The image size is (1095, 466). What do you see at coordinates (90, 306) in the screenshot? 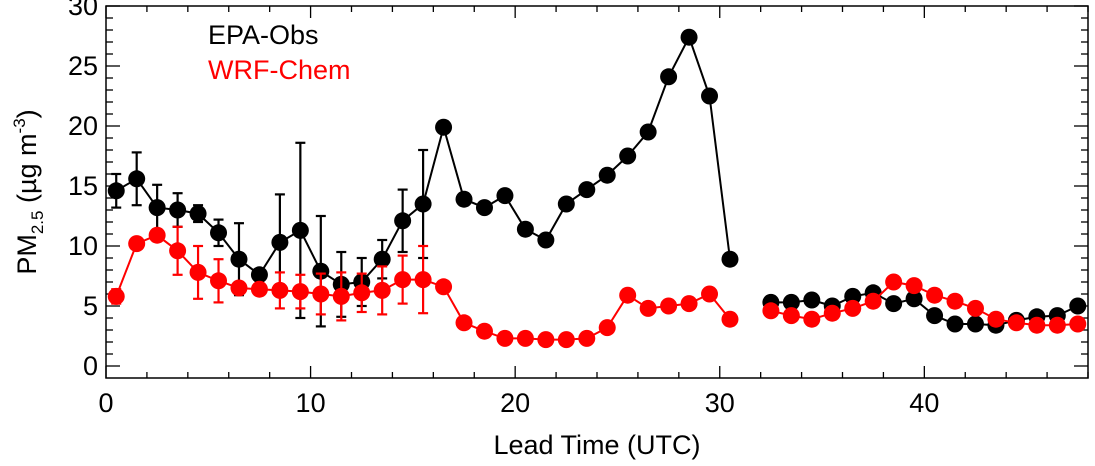
I see `y-tick-label: 5` at bounding box center [90, 306].